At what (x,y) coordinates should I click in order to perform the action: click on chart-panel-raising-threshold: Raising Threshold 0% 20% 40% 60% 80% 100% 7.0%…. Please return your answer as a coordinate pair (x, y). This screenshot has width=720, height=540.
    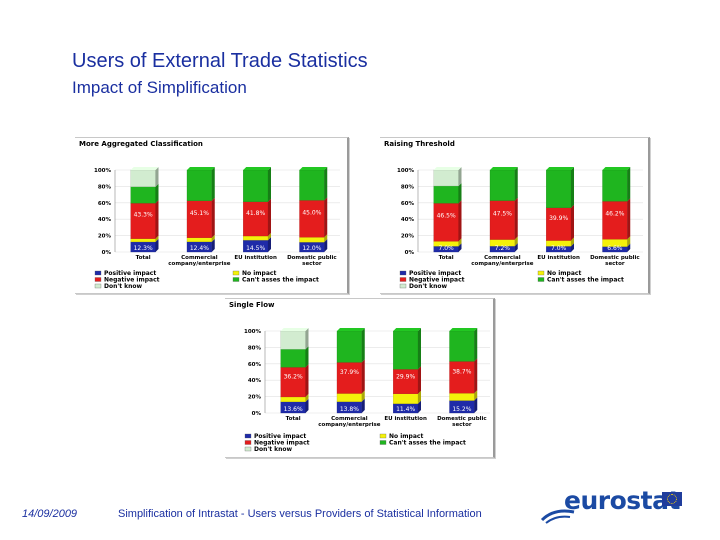
    Looking at the image, I should click on (515, 215).